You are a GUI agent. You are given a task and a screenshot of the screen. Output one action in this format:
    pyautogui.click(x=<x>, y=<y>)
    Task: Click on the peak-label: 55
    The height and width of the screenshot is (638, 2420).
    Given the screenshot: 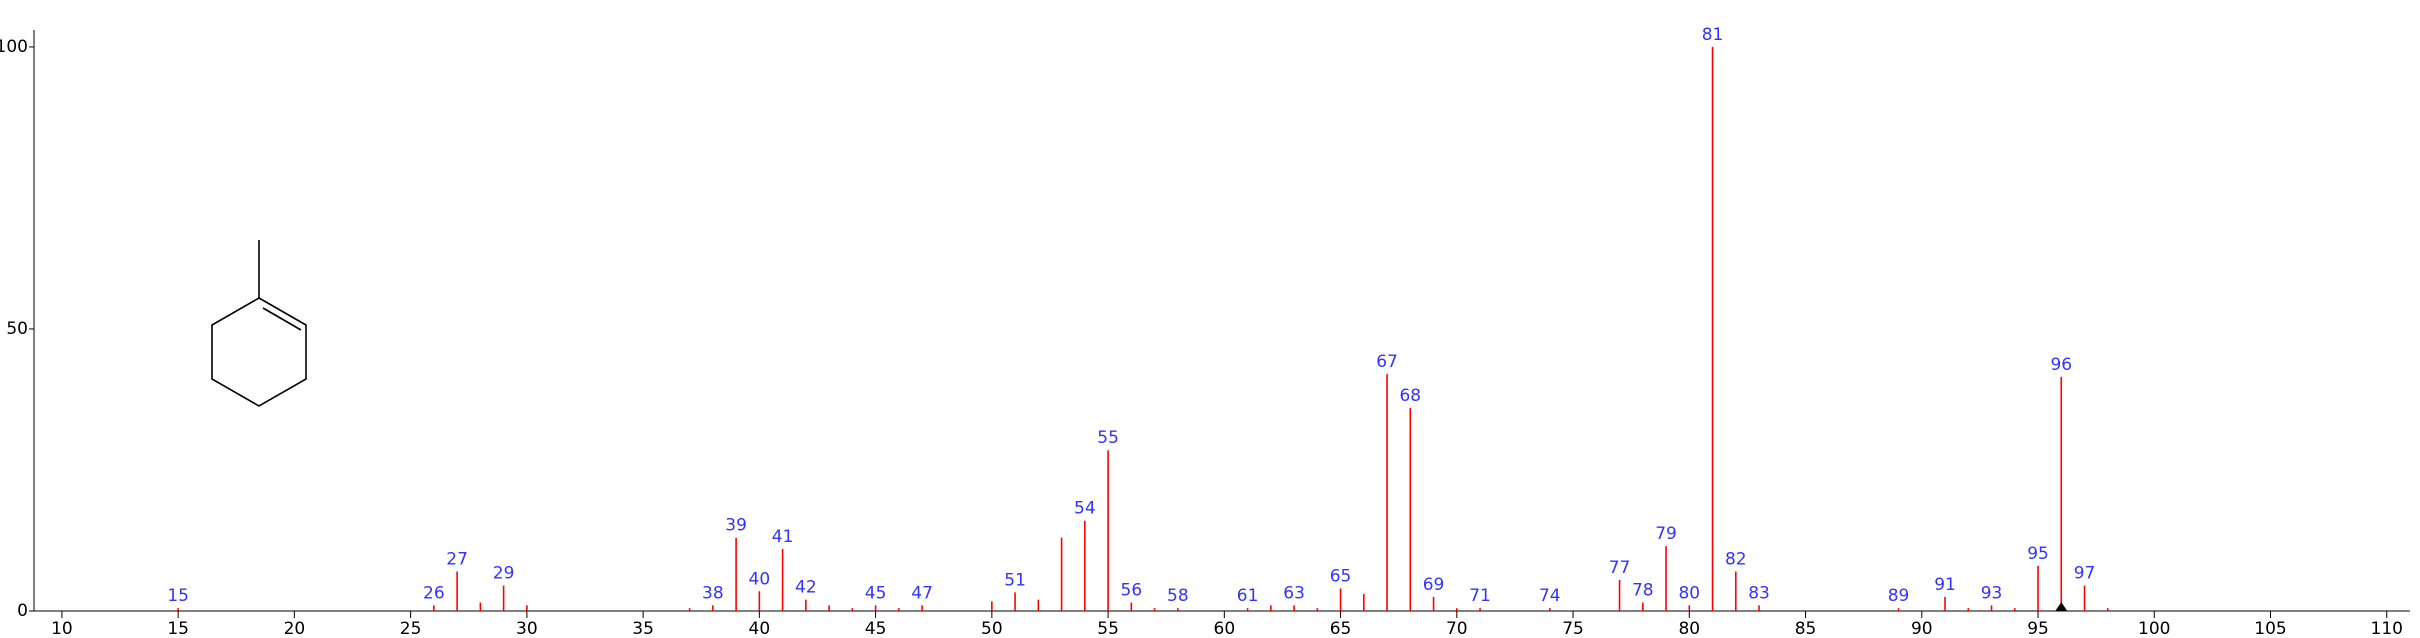 What is the action you would take?
    pyautogui.click(x=1108, y=438)
    